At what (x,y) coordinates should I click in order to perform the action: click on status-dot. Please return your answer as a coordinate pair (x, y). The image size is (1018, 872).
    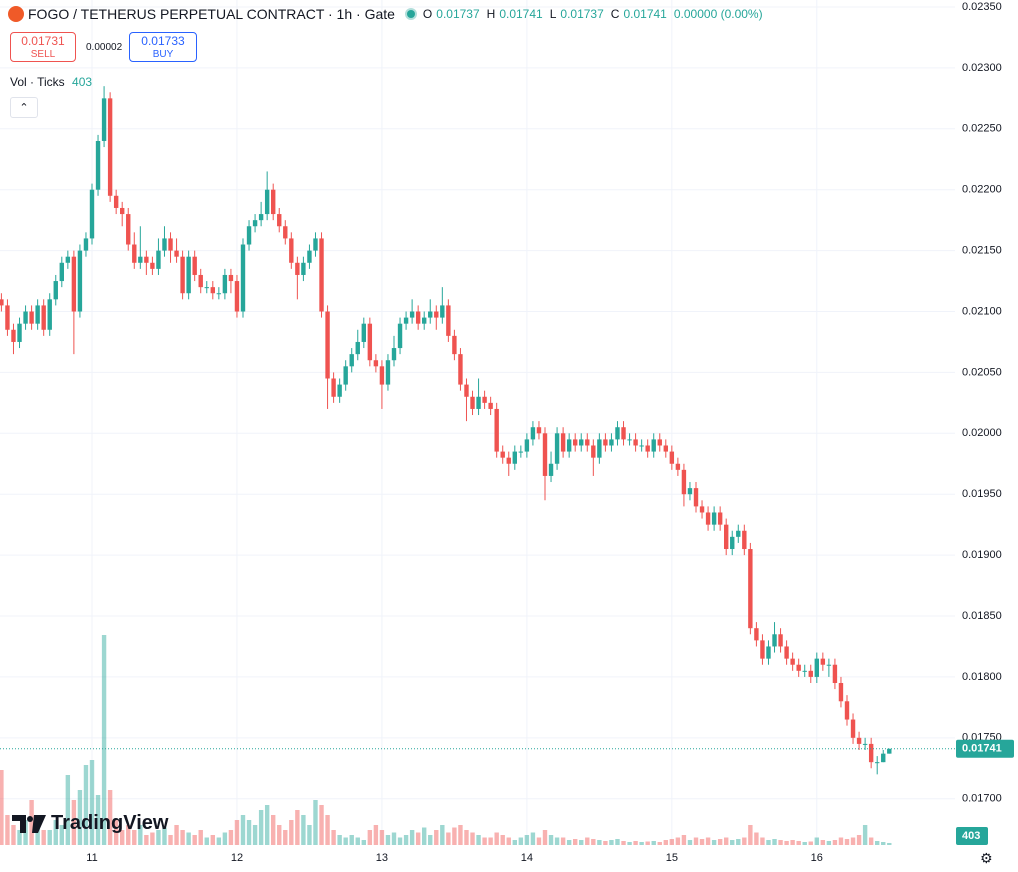
    Looking at the image, I should click on (410, 14).